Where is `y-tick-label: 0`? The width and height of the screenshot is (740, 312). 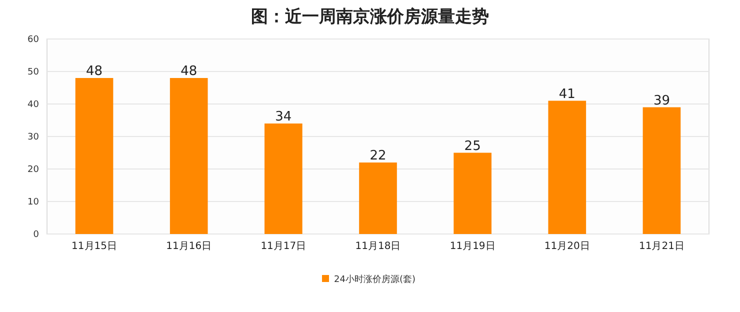
y-tick-label: 0 is located at coordinates (36, 235).